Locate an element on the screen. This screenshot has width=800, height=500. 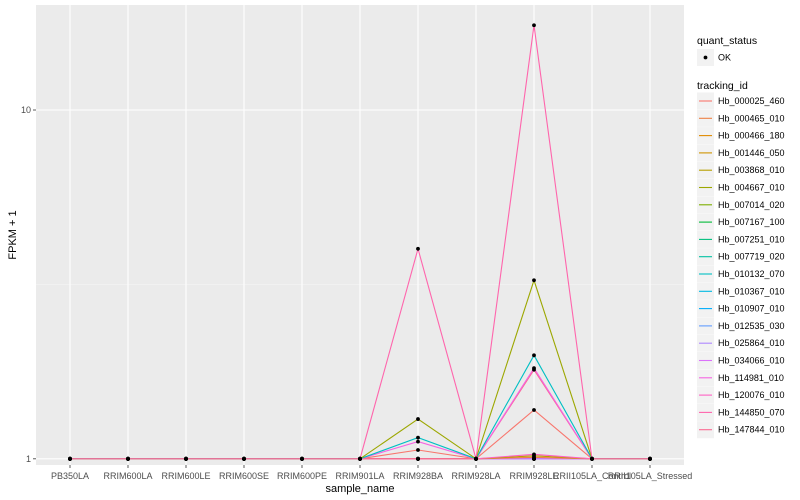
legend-series-label: Hb_007719_020 is located at coordinates (751, 257).